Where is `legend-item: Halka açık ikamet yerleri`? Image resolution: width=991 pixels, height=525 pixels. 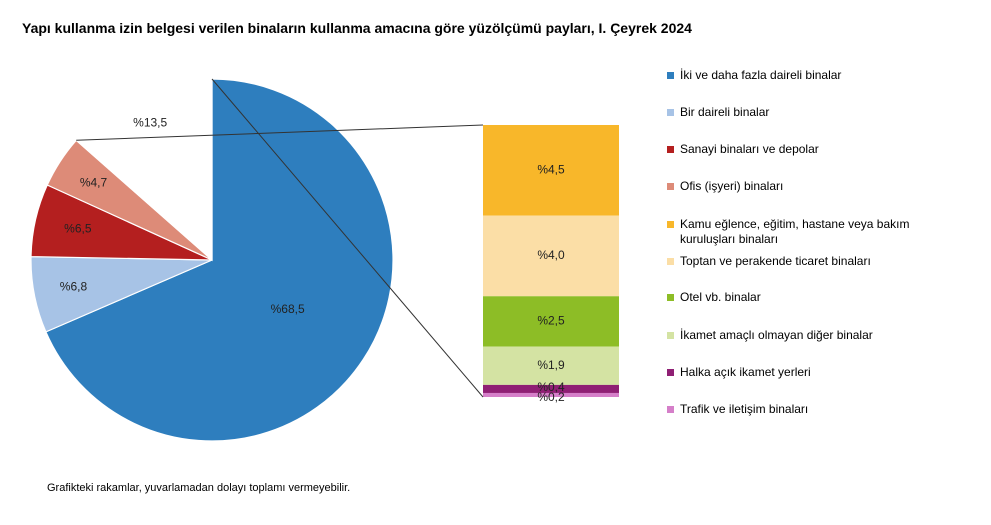 legend-item: Halka açık ikamet yerleri is located at coordinates (803, 372).